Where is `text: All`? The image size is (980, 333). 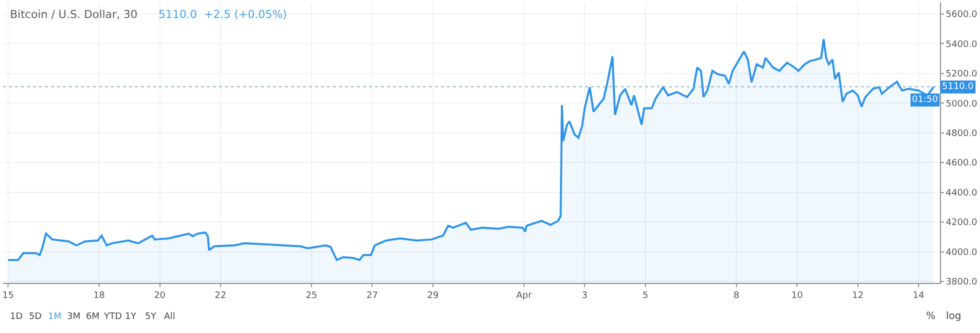
text: All is located at coordinates (170, 317).